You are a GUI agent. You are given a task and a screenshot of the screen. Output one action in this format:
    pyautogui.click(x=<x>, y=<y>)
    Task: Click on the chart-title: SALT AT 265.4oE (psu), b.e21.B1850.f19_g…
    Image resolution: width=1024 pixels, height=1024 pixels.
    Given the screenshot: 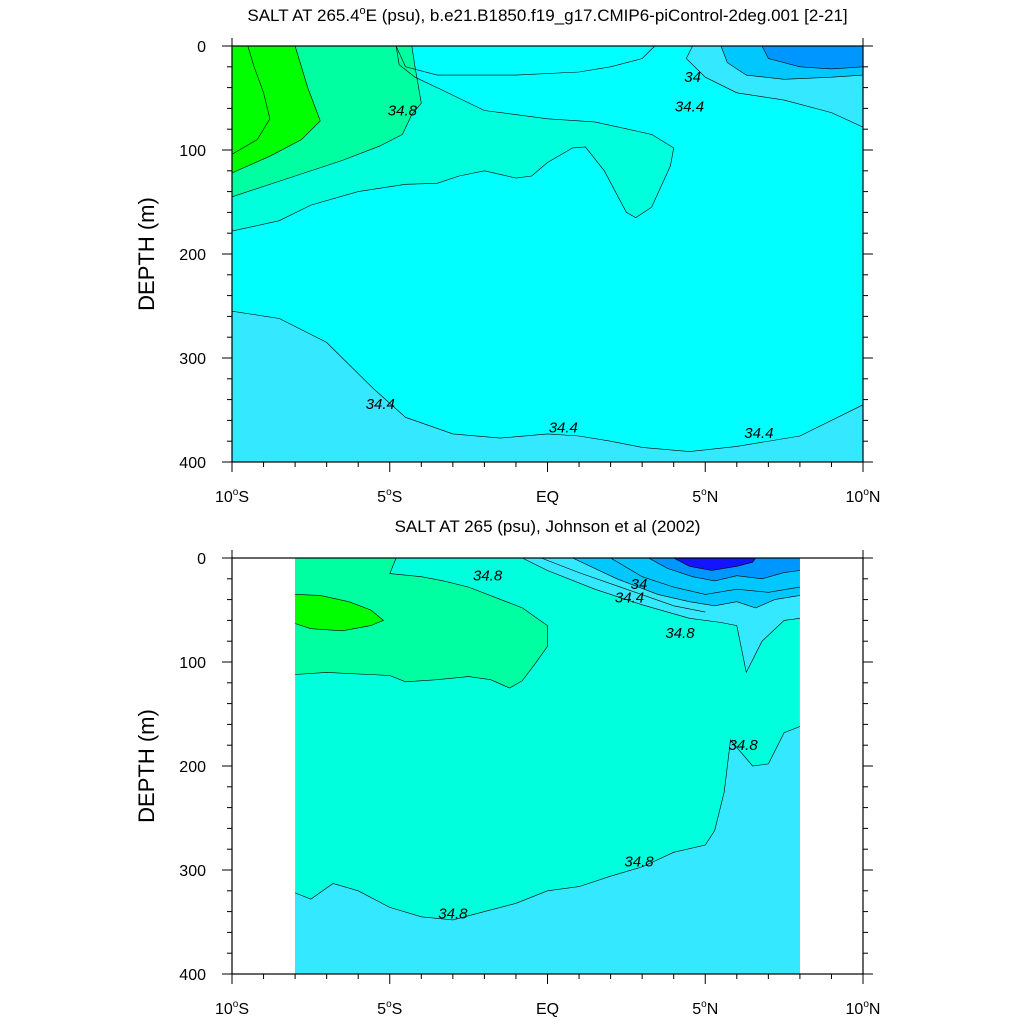 What is the action you would take?
    pyautogui.click(x=547, y=15)
    